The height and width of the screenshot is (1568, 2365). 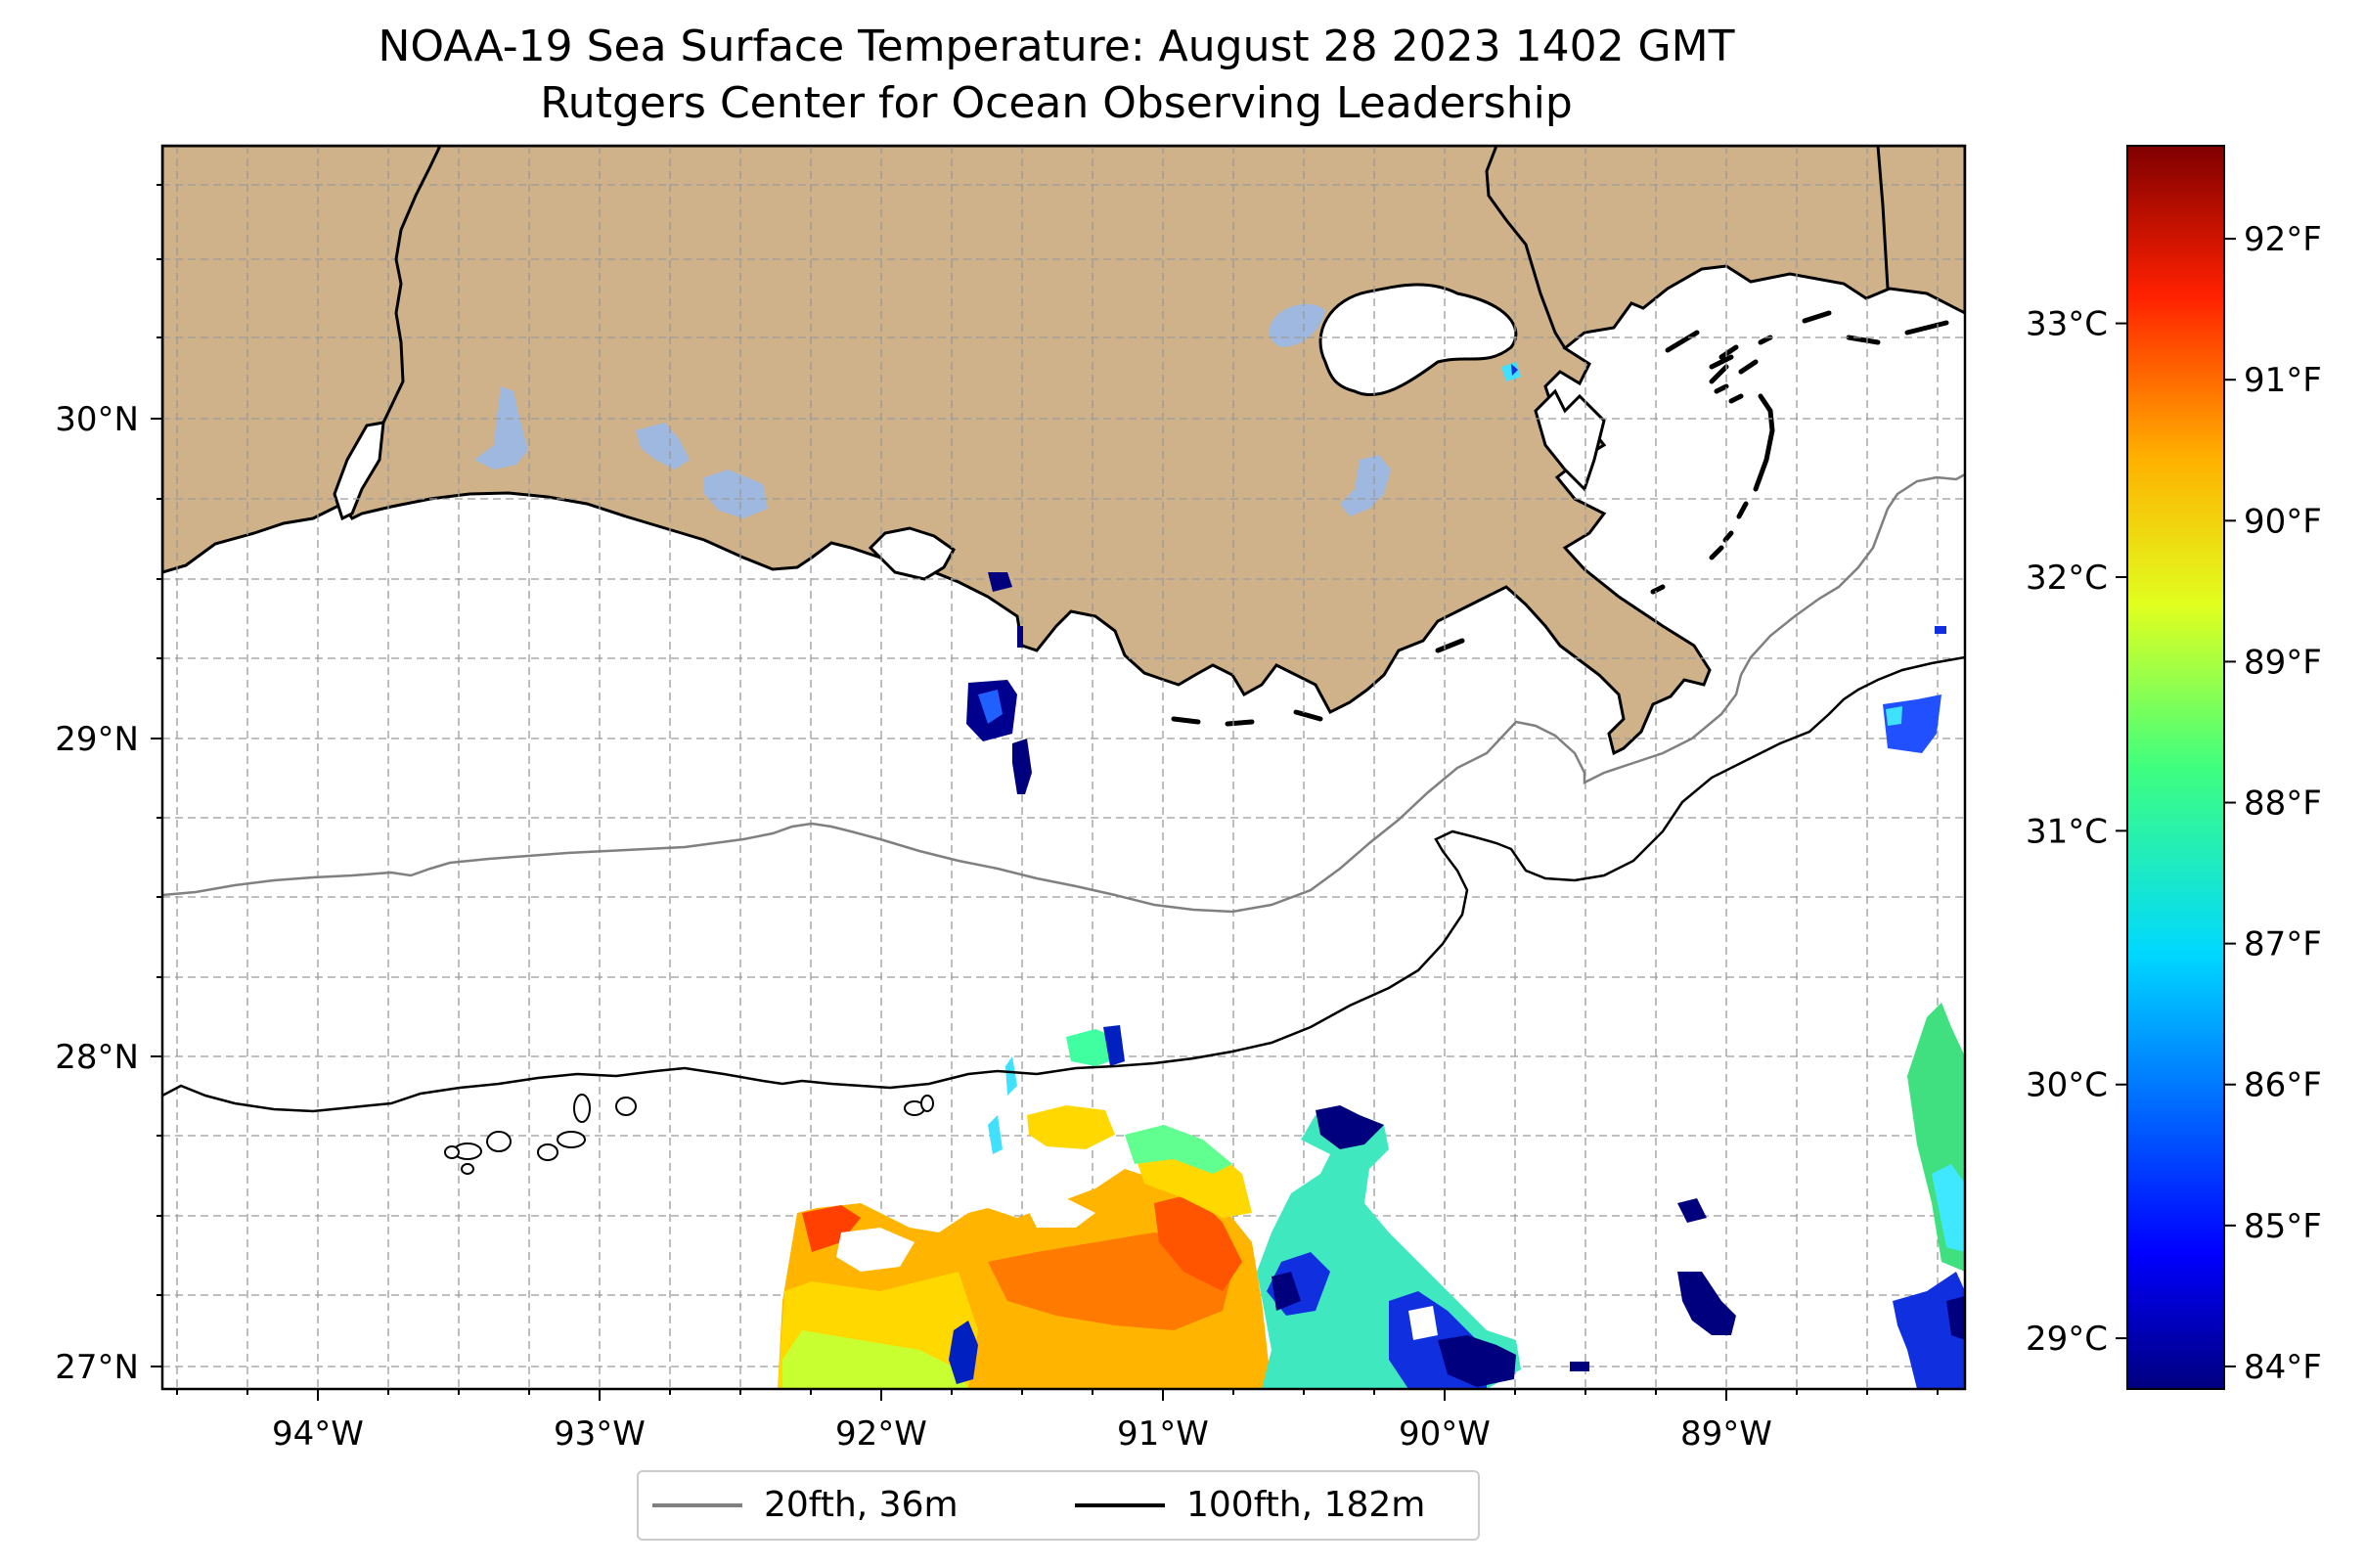 What do you see at coordinates (2283, 1226) in the screenshot?
I see `colorbar-fahrenheit-label: 85°F` at bounding box center [2283, 1226].